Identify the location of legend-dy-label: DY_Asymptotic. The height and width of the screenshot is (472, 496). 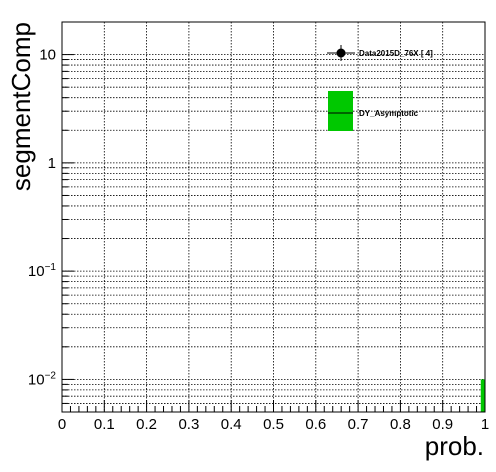
(389, 113).